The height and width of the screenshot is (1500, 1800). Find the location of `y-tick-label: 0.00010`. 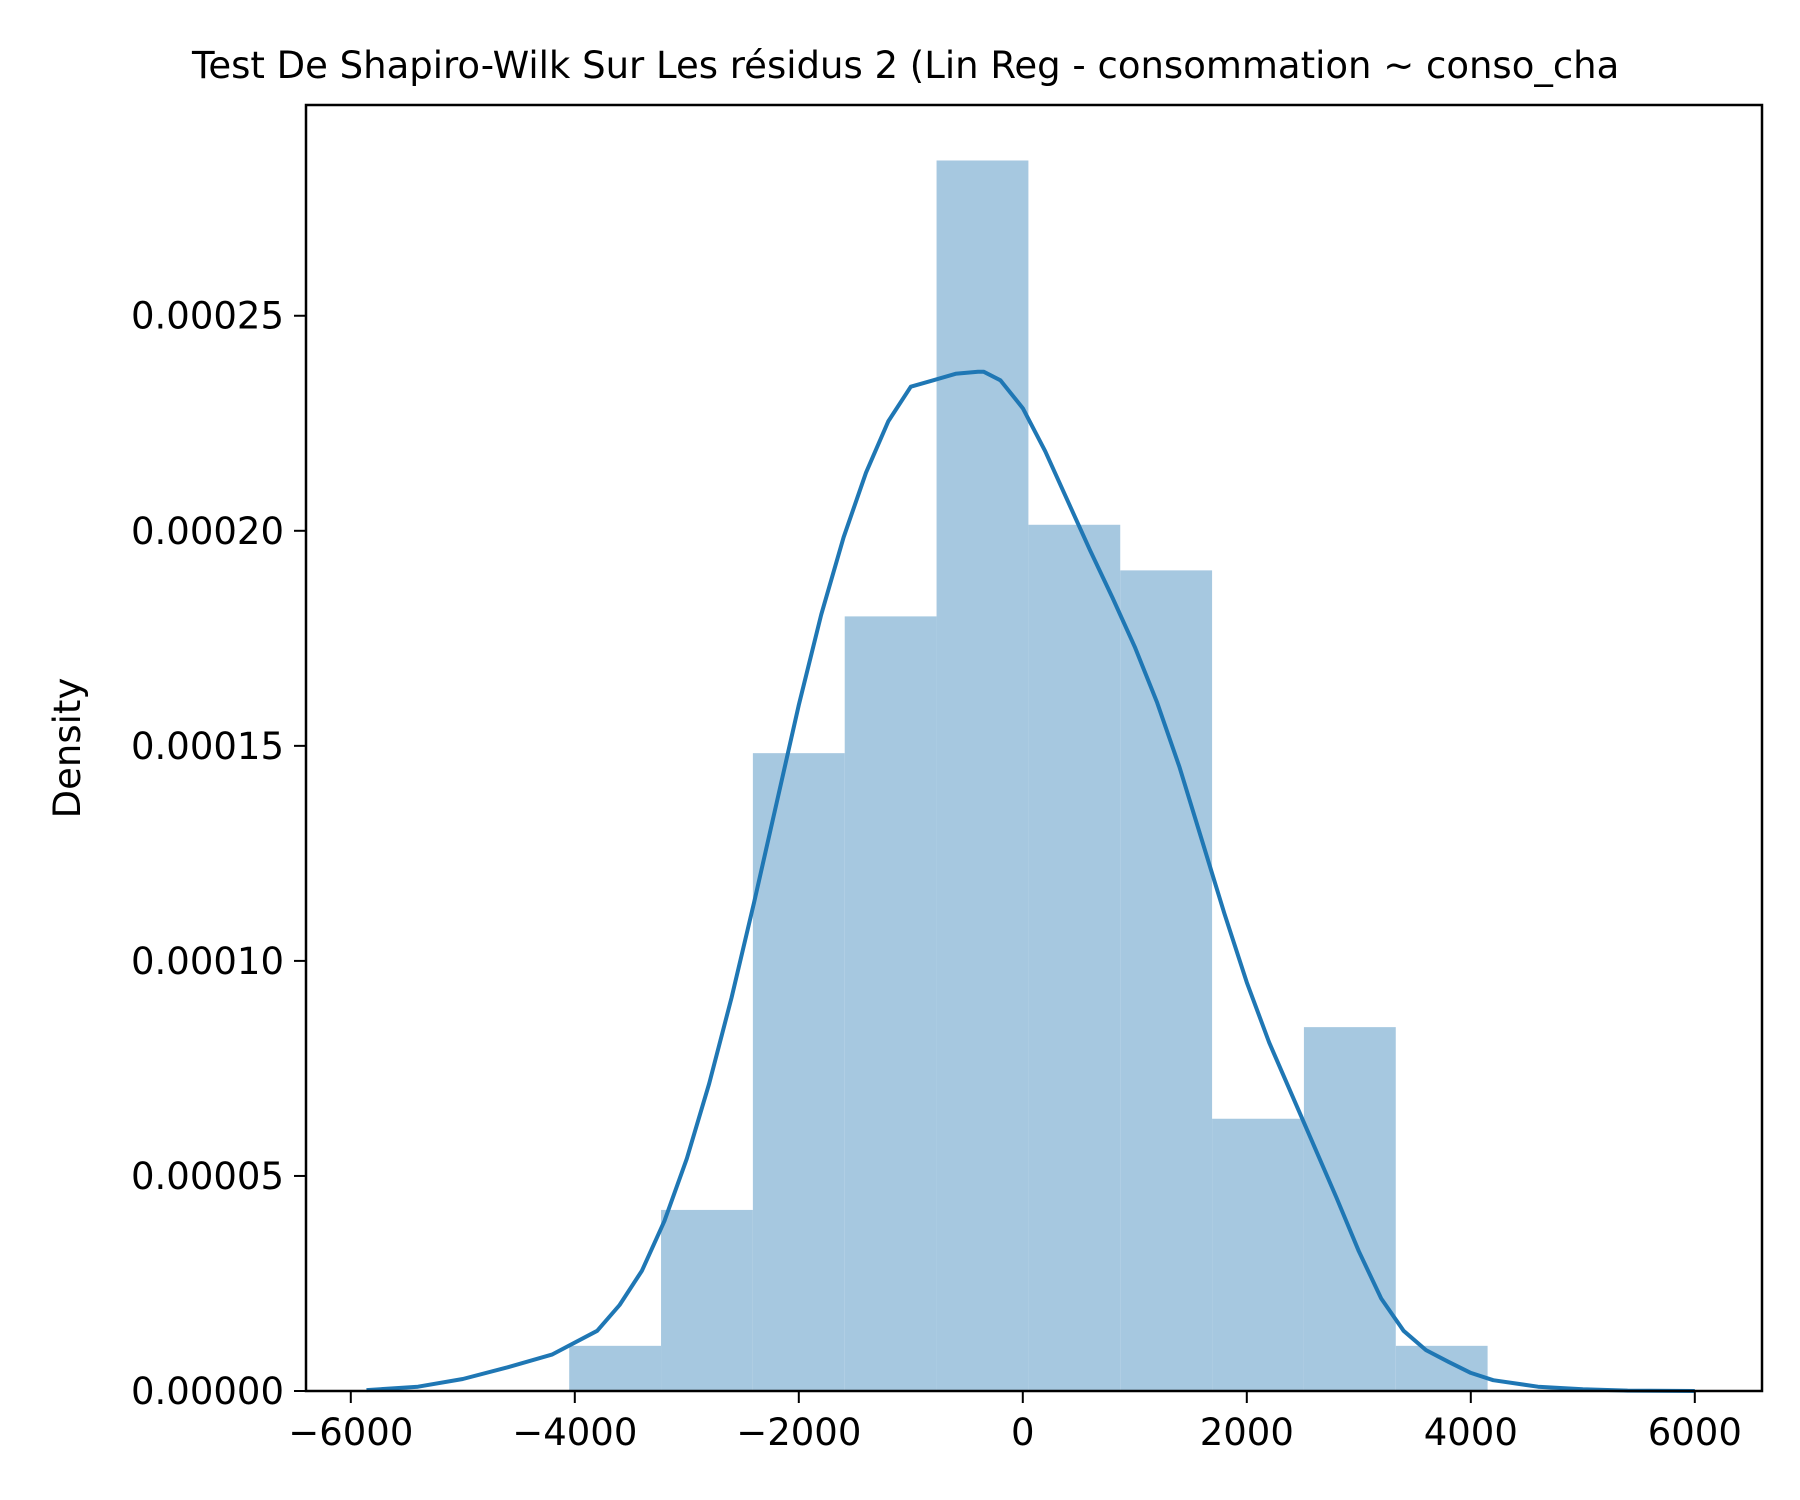

y-tick-label: 0.00010 is located at coordinates (207, 961).